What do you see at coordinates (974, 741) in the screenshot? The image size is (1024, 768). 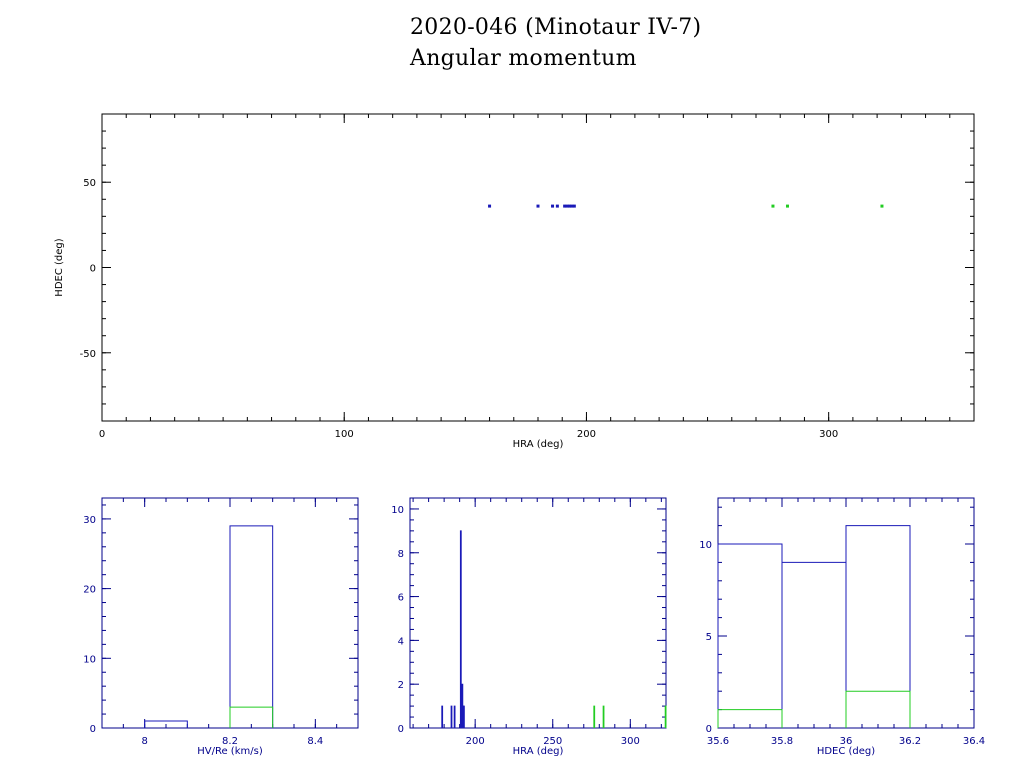 I see `x-tick-label: 36.4` at bounding box center [974, 741].